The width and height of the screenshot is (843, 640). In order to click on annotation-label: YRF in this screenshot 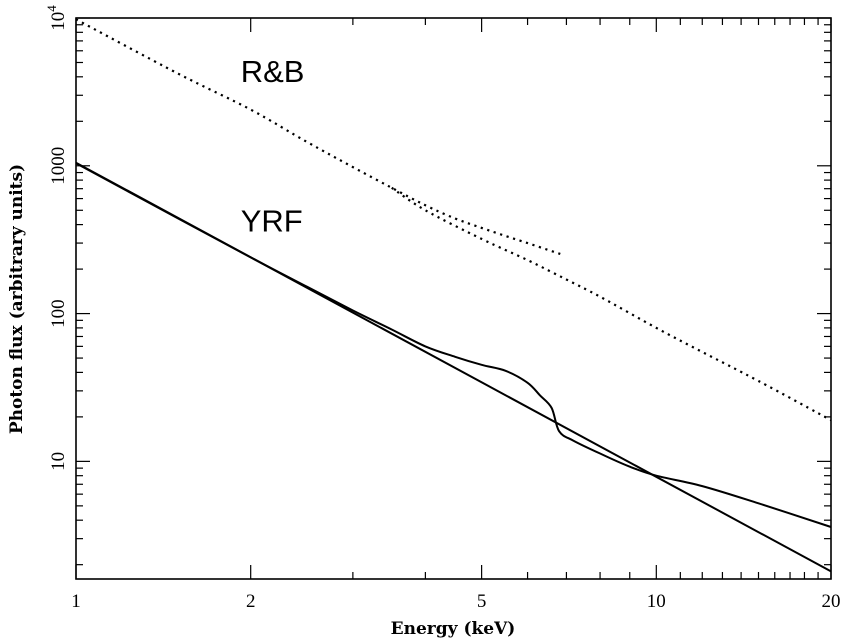, I will do `click(272, 220)`.